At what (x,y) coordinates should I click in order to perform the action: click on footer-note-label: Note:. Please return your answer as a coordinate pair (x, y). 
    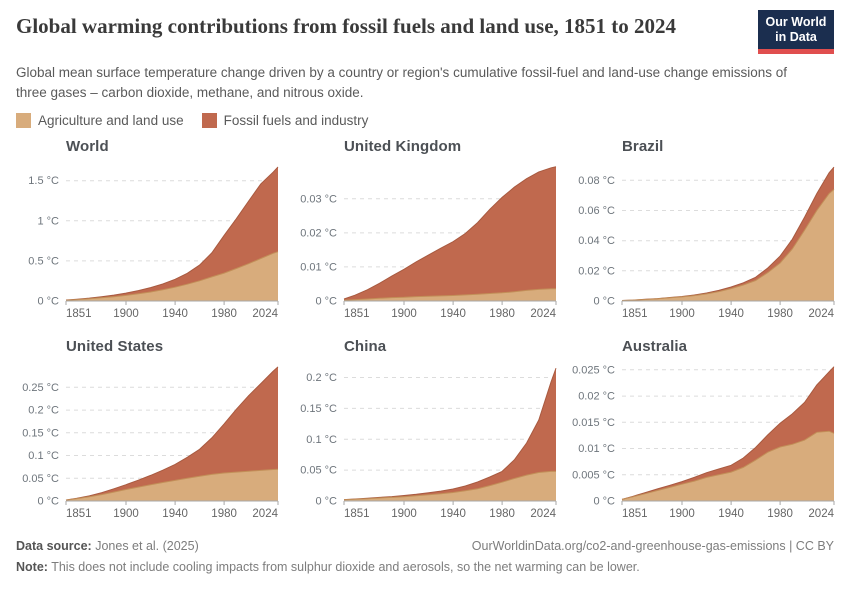
    Looking at the image, I should click on (32, 567).